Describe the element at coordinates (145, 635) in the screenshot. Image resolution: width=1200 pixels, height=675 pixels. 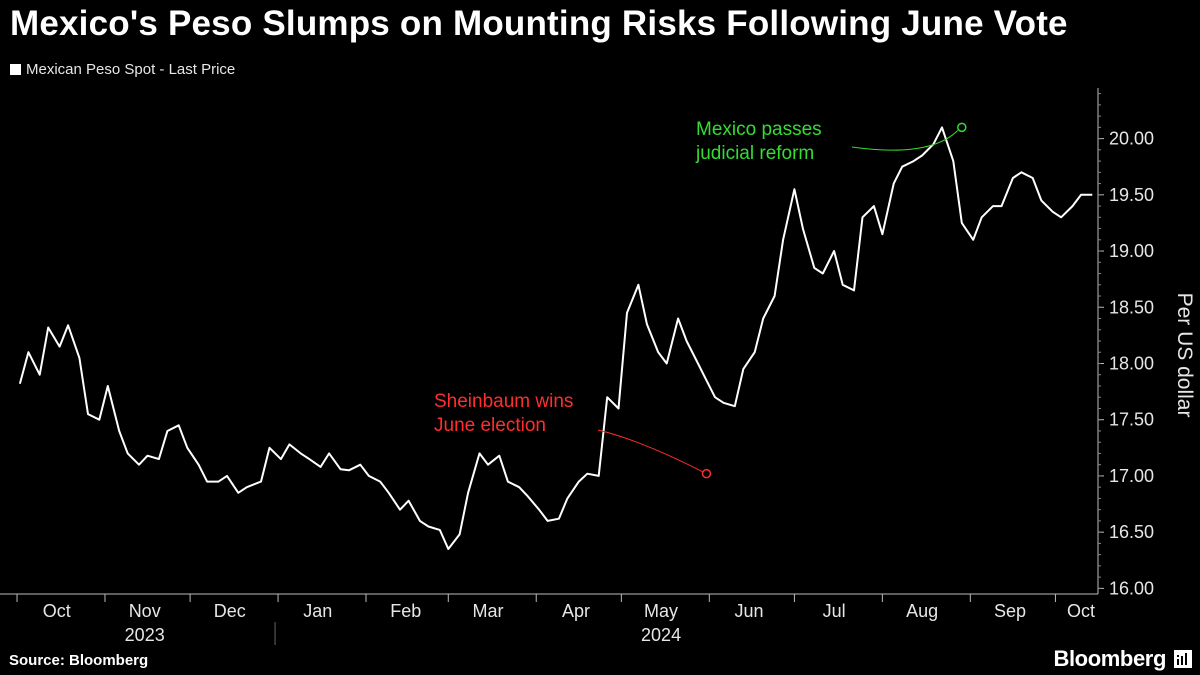
I see `year-label: 2023` at that location.